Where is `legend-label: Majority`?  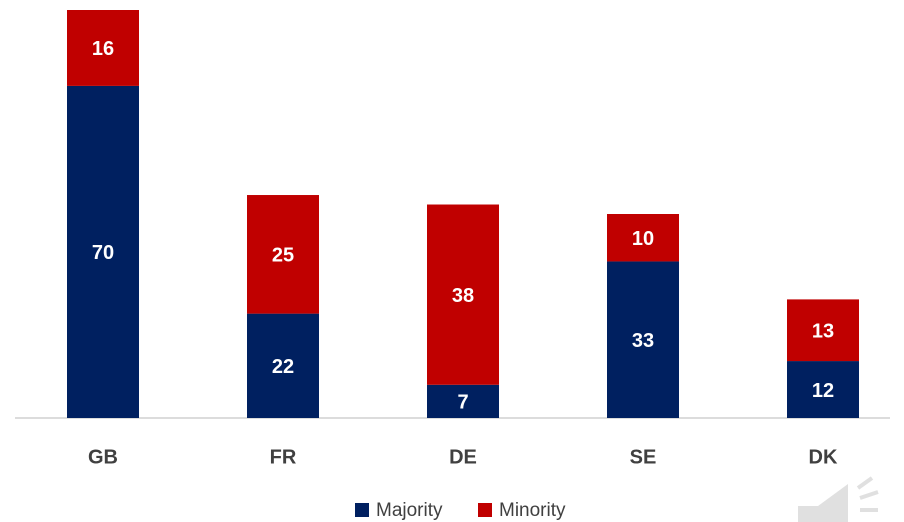 legend-label: Majority is located at coordinates (409, 510).